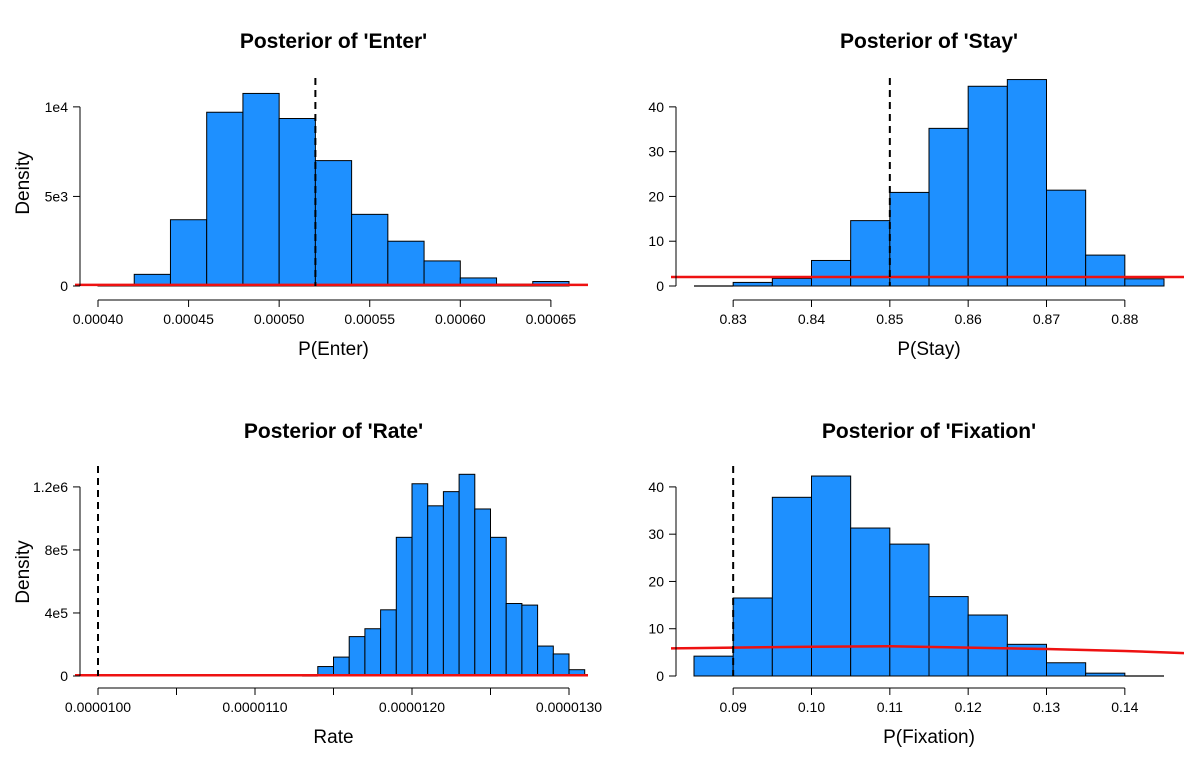 The height and width of the screenshot is (780, 1191). I want to click on x-tick-label: 0.0000120, so click(412, 707).